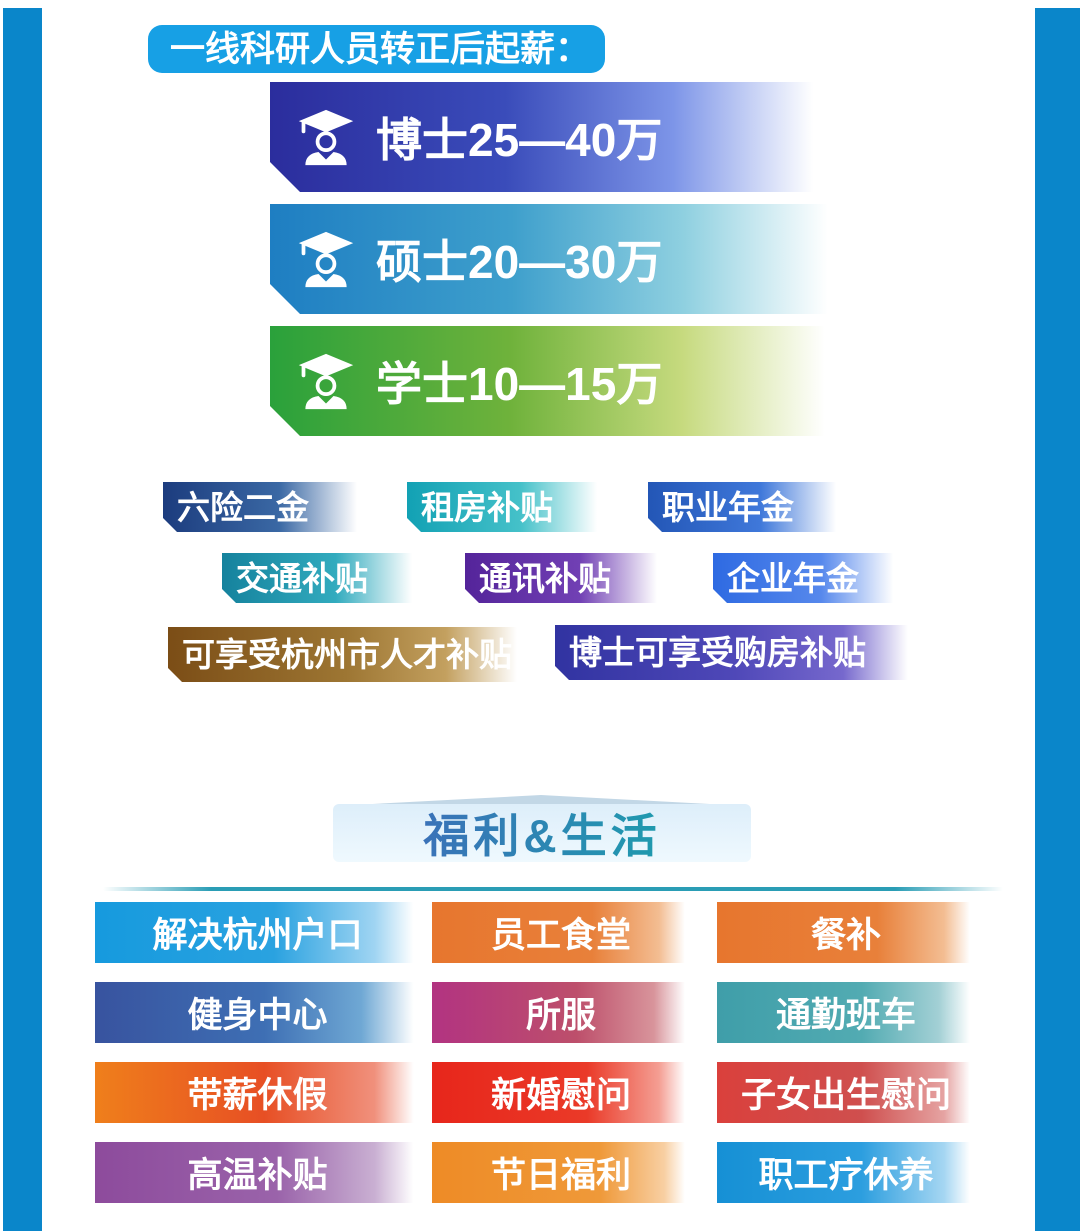  Describe the element at coordinates (846, 932) in the screenshot. I see `welfare-item-meal-subsidy: 餐补` at that location.